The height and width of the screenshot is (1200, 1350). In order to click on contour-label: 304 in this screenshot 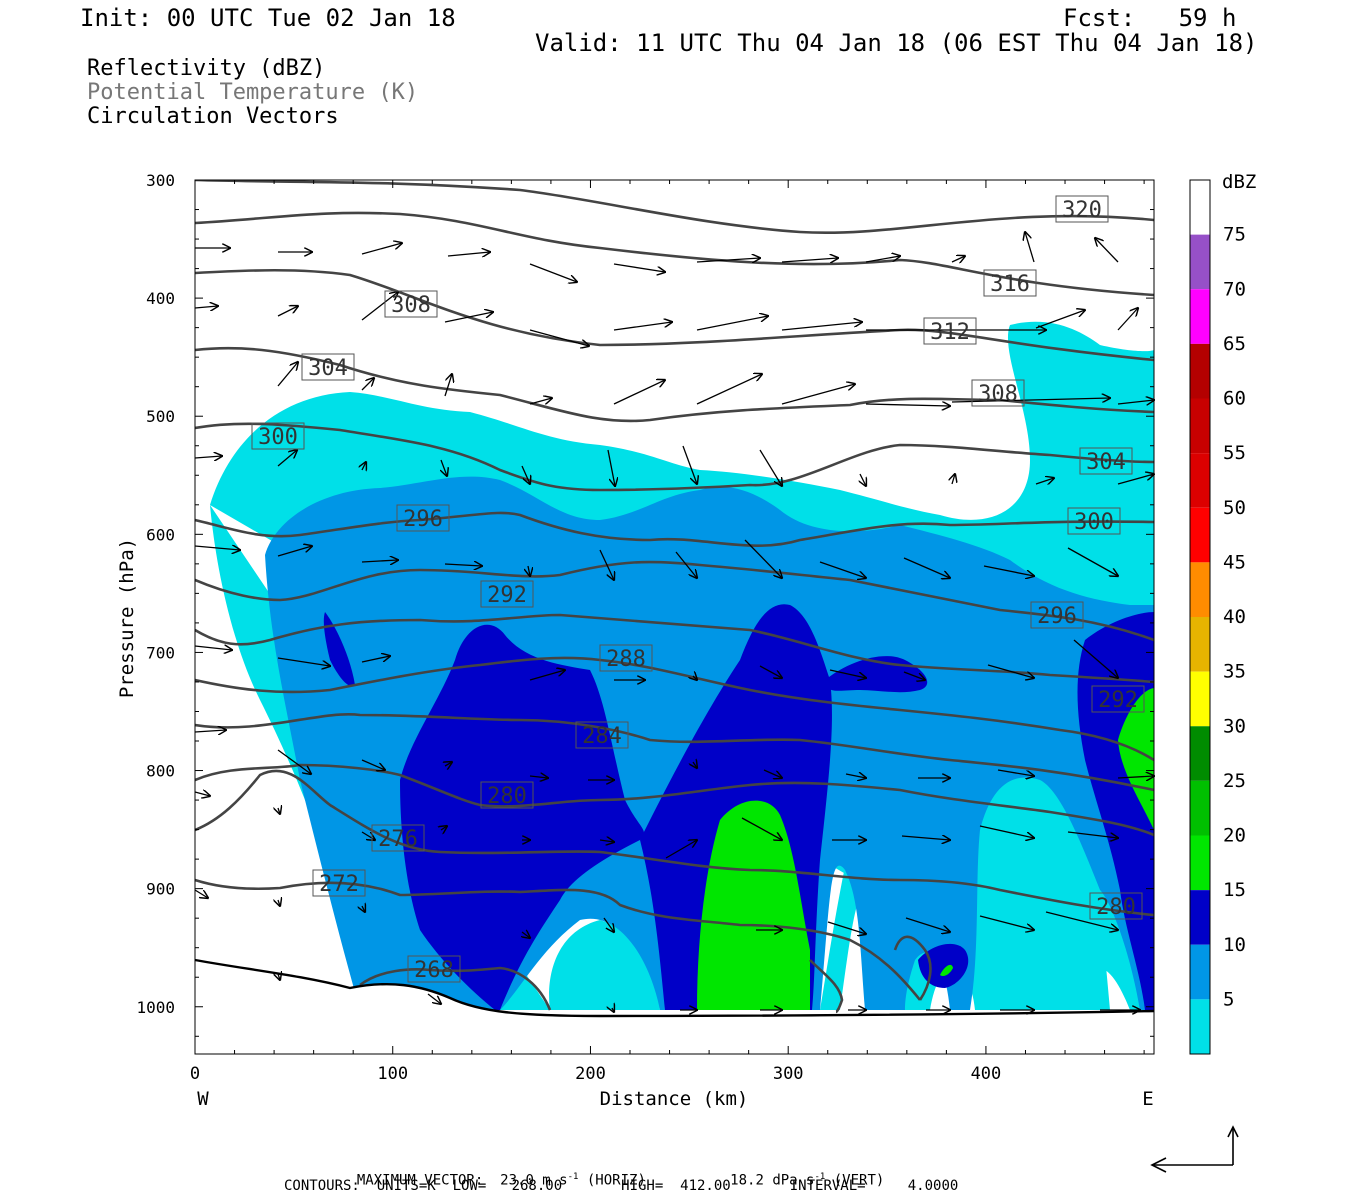, I will do `click(1106, 462)`.